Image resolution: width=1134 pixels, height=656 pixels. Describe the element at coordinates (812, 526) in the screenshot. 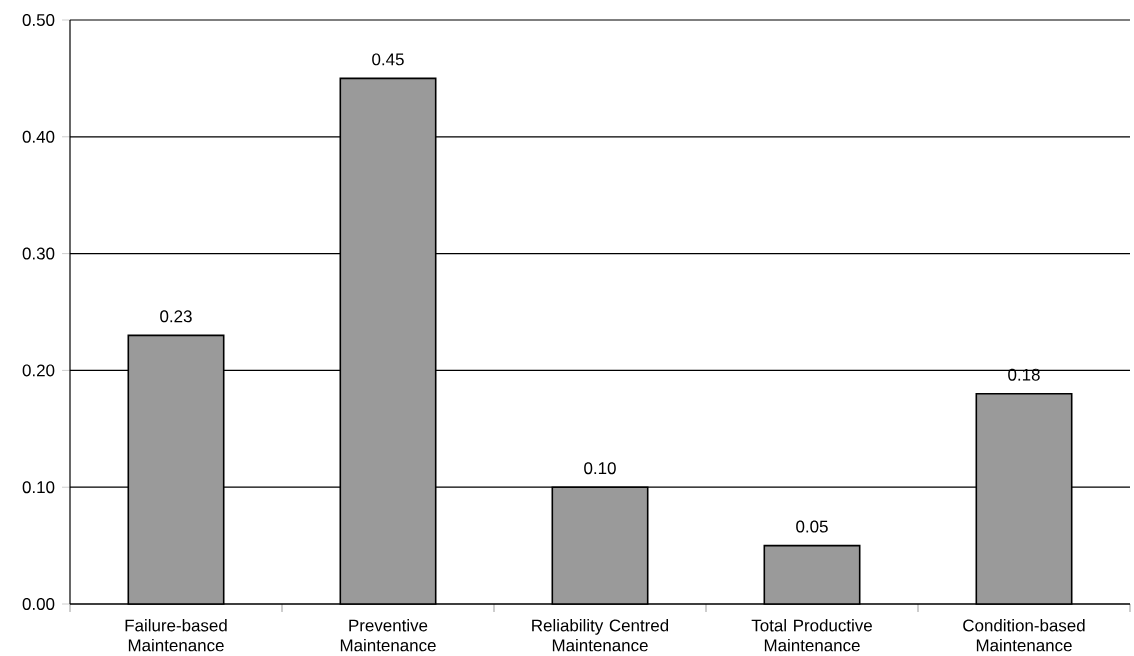

I see `data-label: 0.05` at that location.